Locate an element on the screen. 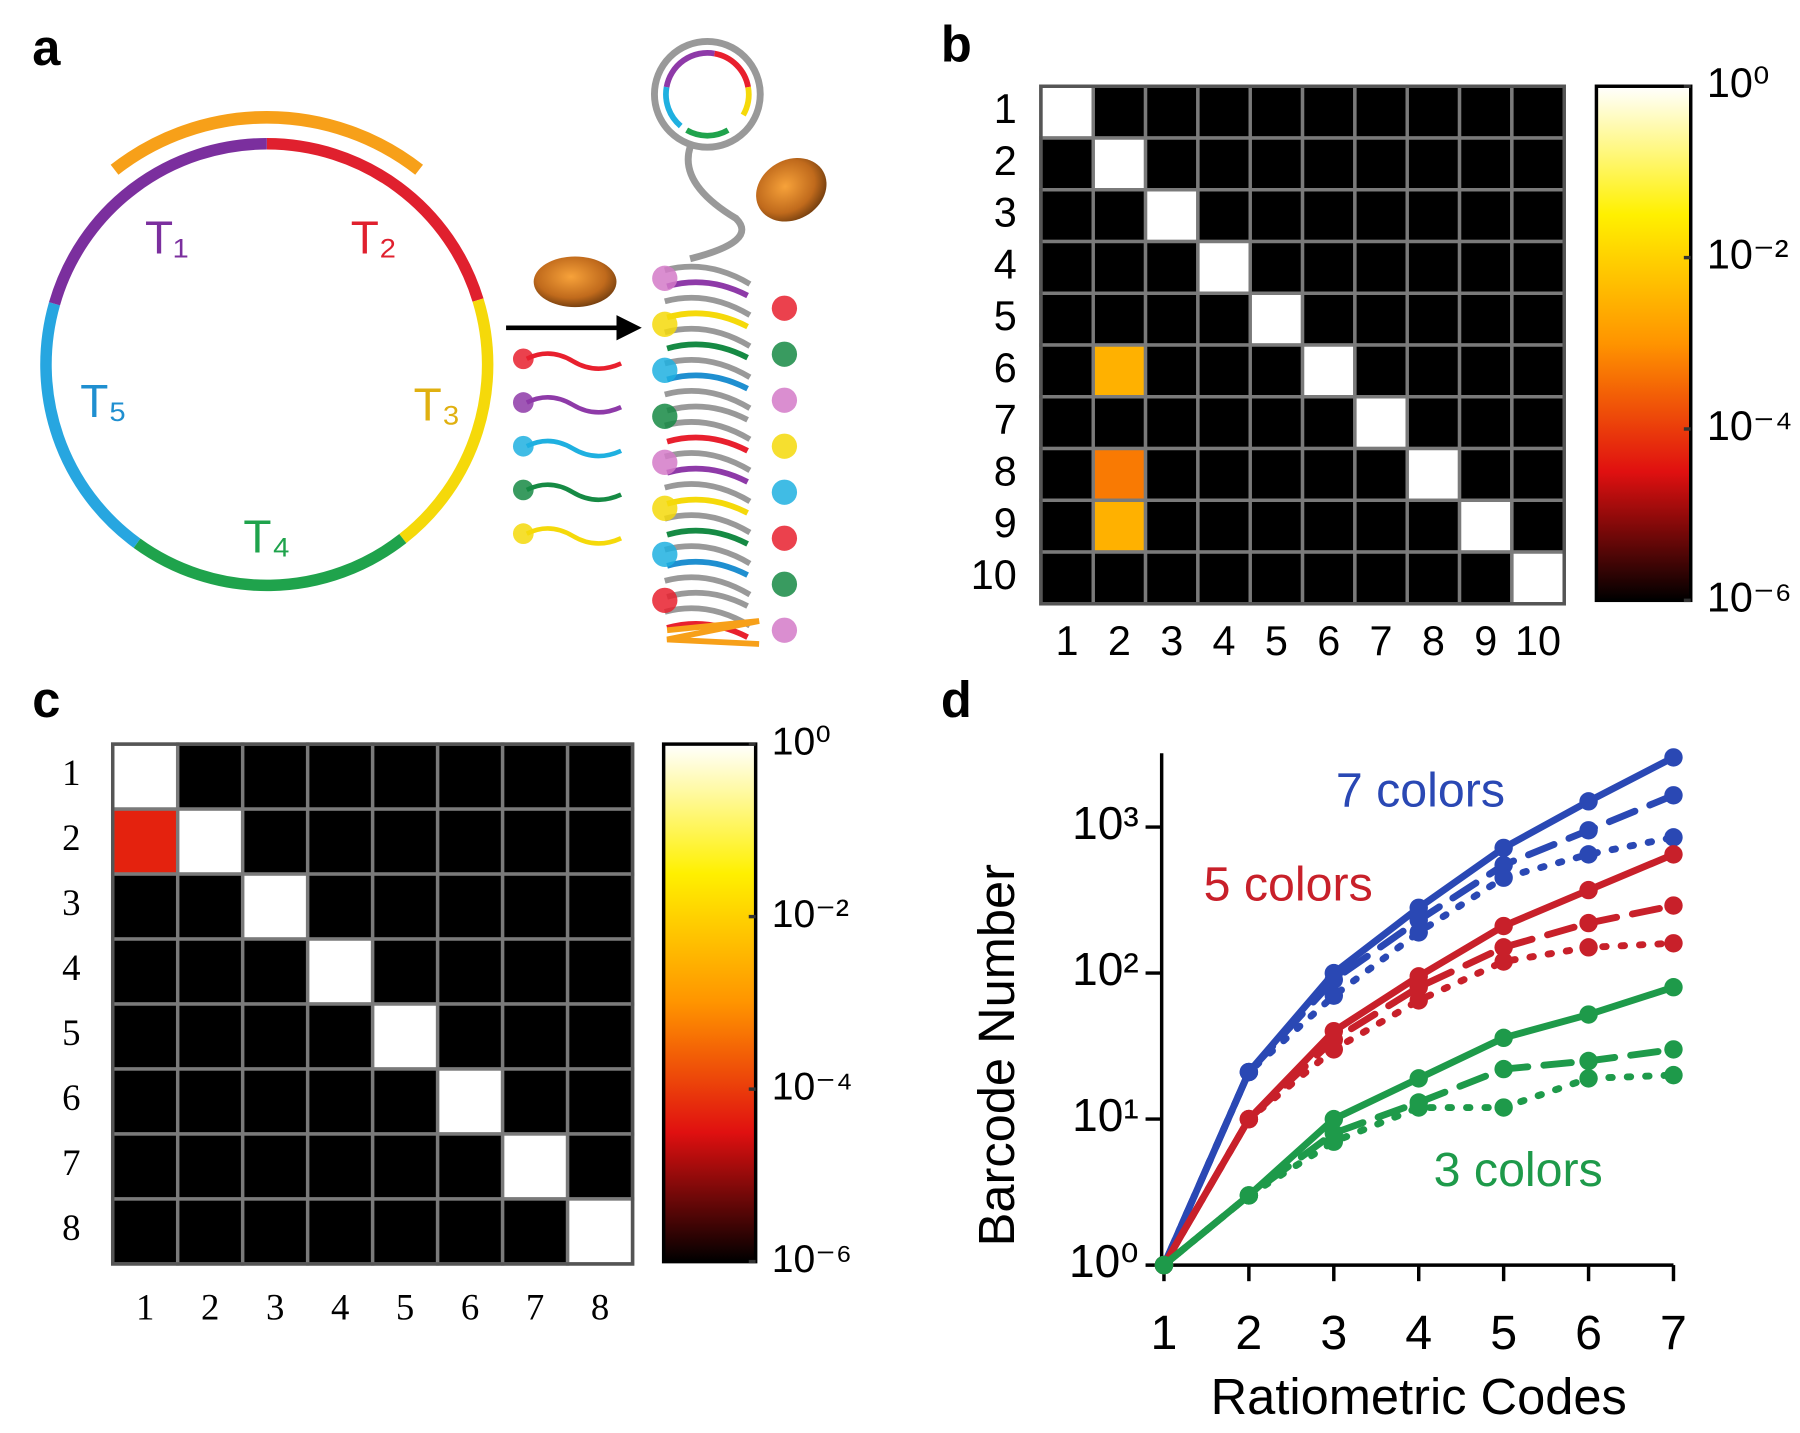 Image resolution: width=1800 pixels, height=1433 pixels. series-label: 3 colors is located at coordinates (1518, 1170).